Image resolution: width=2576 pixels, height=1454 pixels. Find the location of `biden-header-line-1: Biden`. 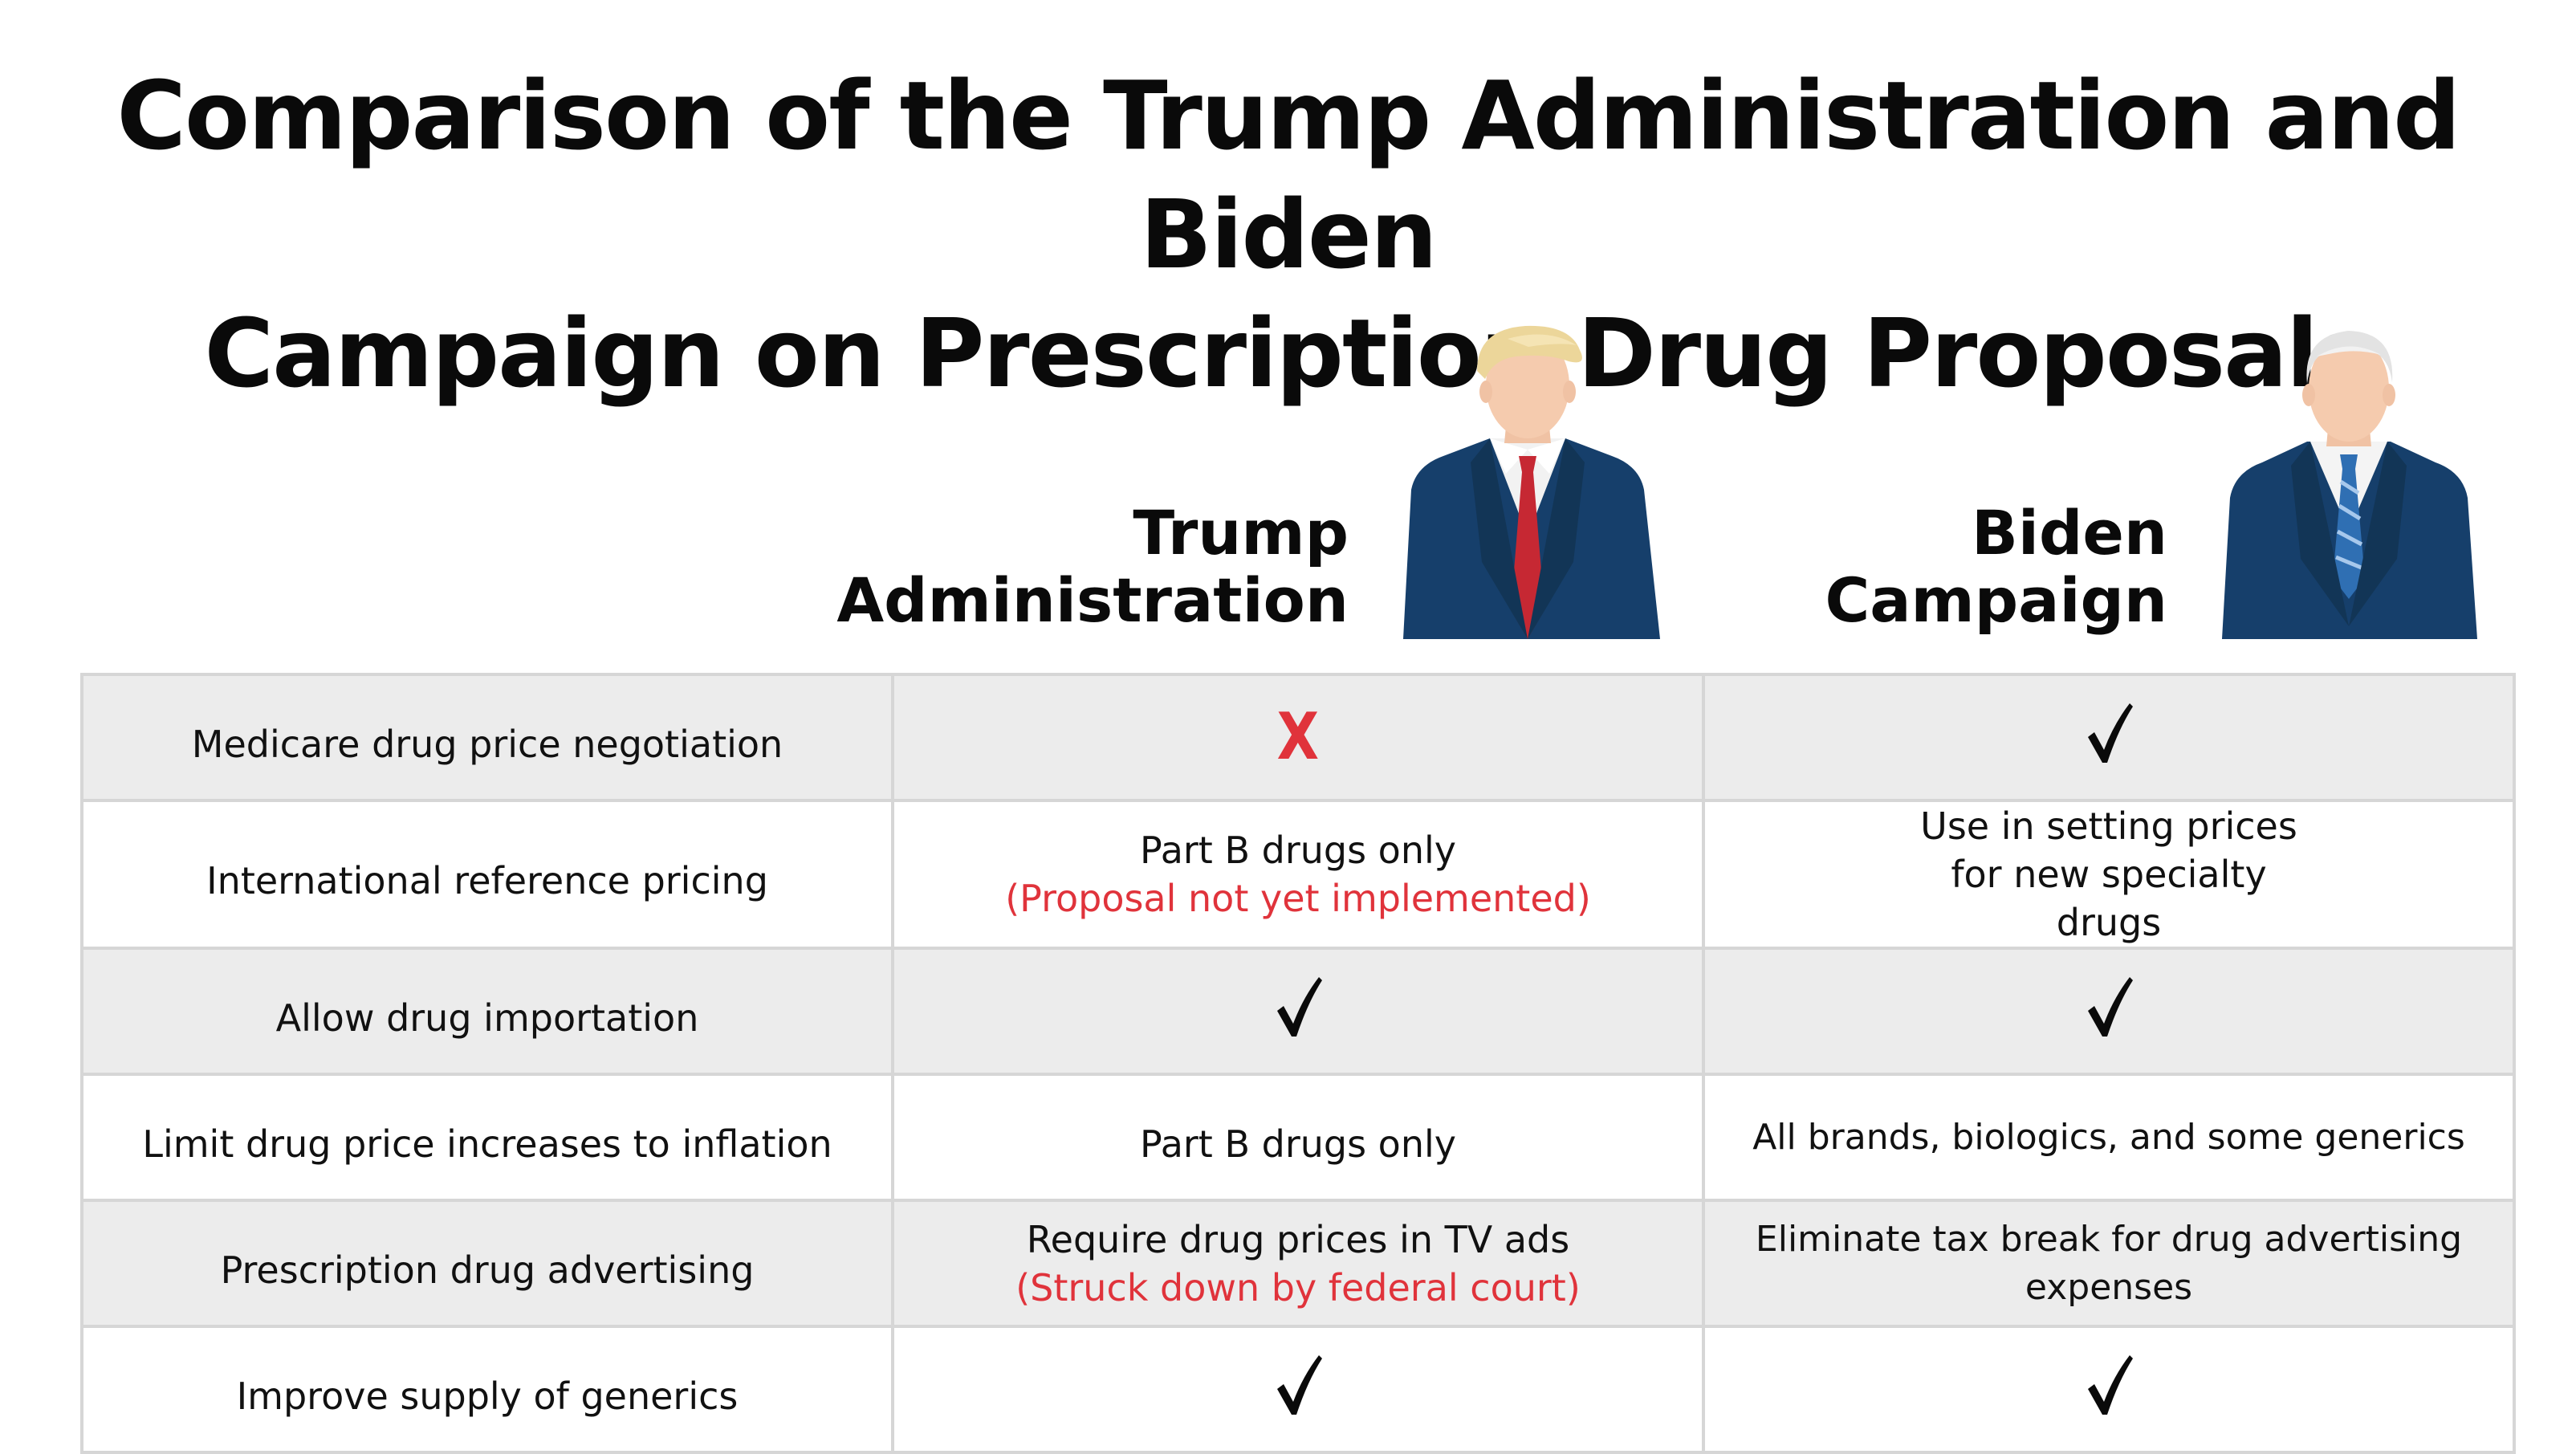

biden-header-line-1: Biden is located at coordinates (2069, 532).